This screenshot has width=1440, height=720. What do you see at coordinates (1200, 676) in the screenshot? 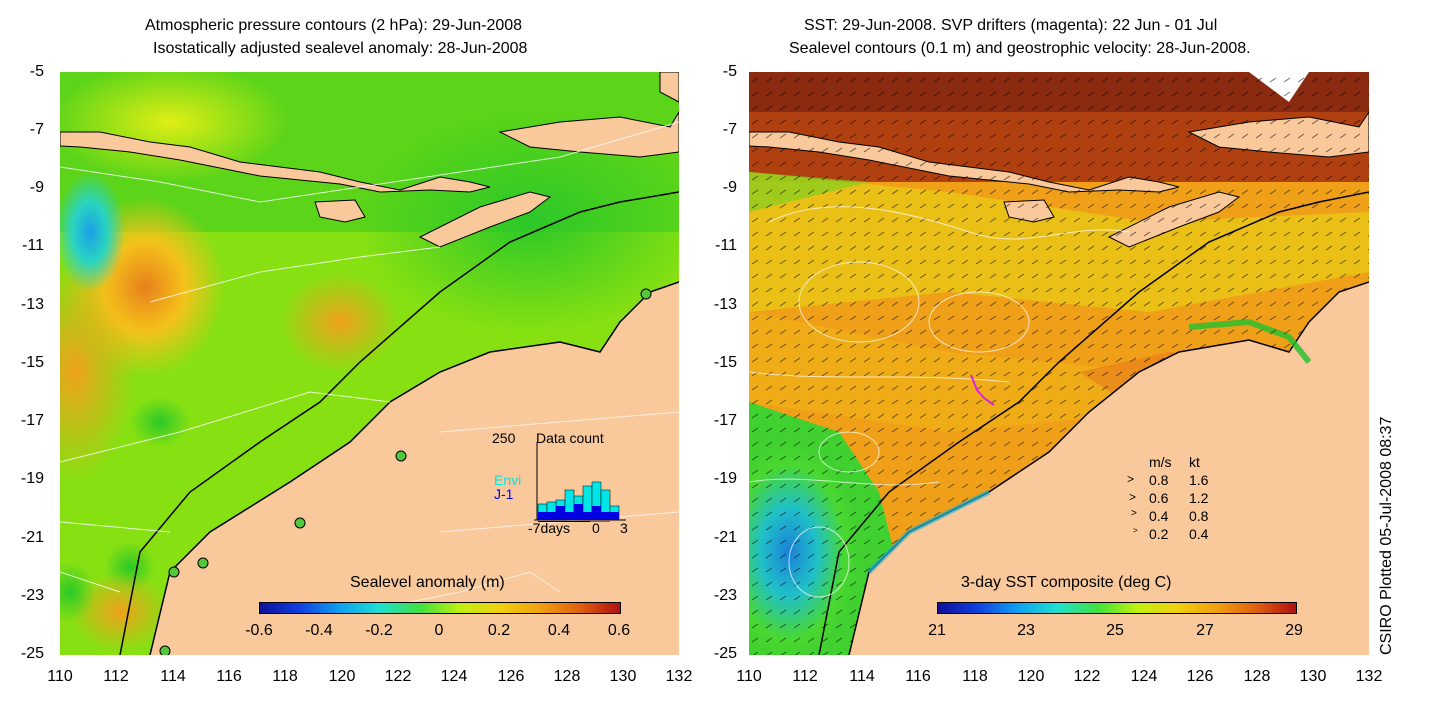
I see `right-xtick: 126` at bounding box center [1200, 676].